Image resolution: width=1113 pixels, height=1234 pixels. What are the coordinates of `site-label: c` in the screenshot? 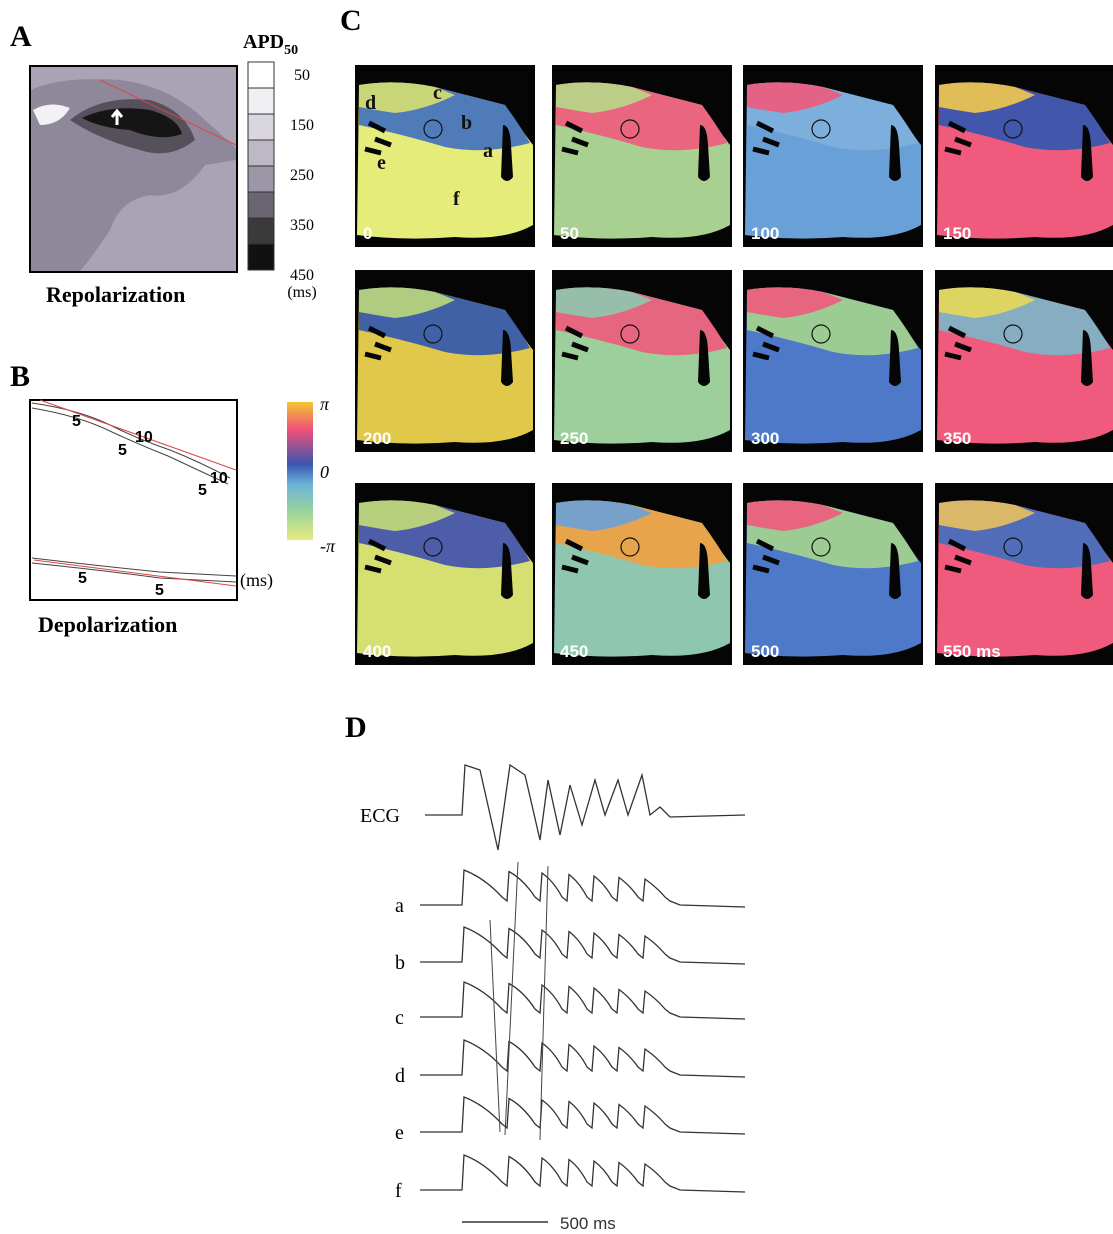 It's located at (437, 93).